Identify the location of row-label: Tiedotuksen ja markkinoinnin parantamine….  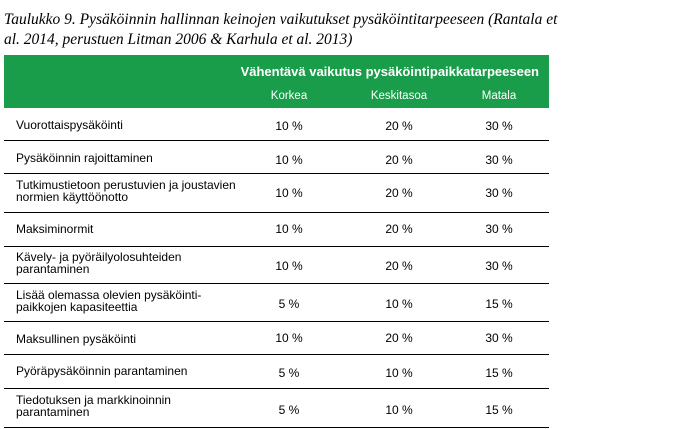
(93, 406).